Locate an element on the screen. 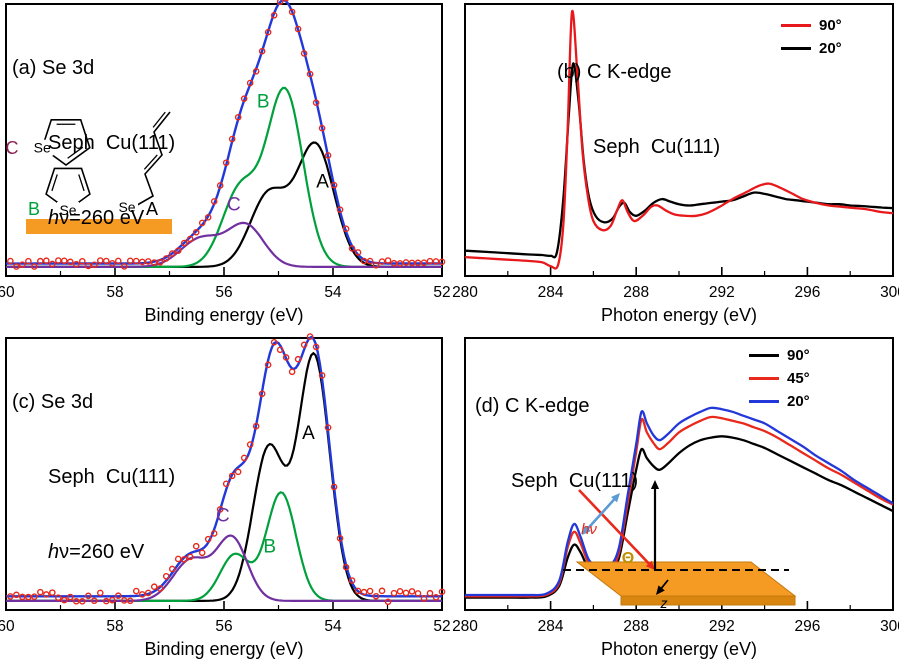 This screenshot has width=899, height=667. tick-label: 292 is located at coordinates (722, 626).